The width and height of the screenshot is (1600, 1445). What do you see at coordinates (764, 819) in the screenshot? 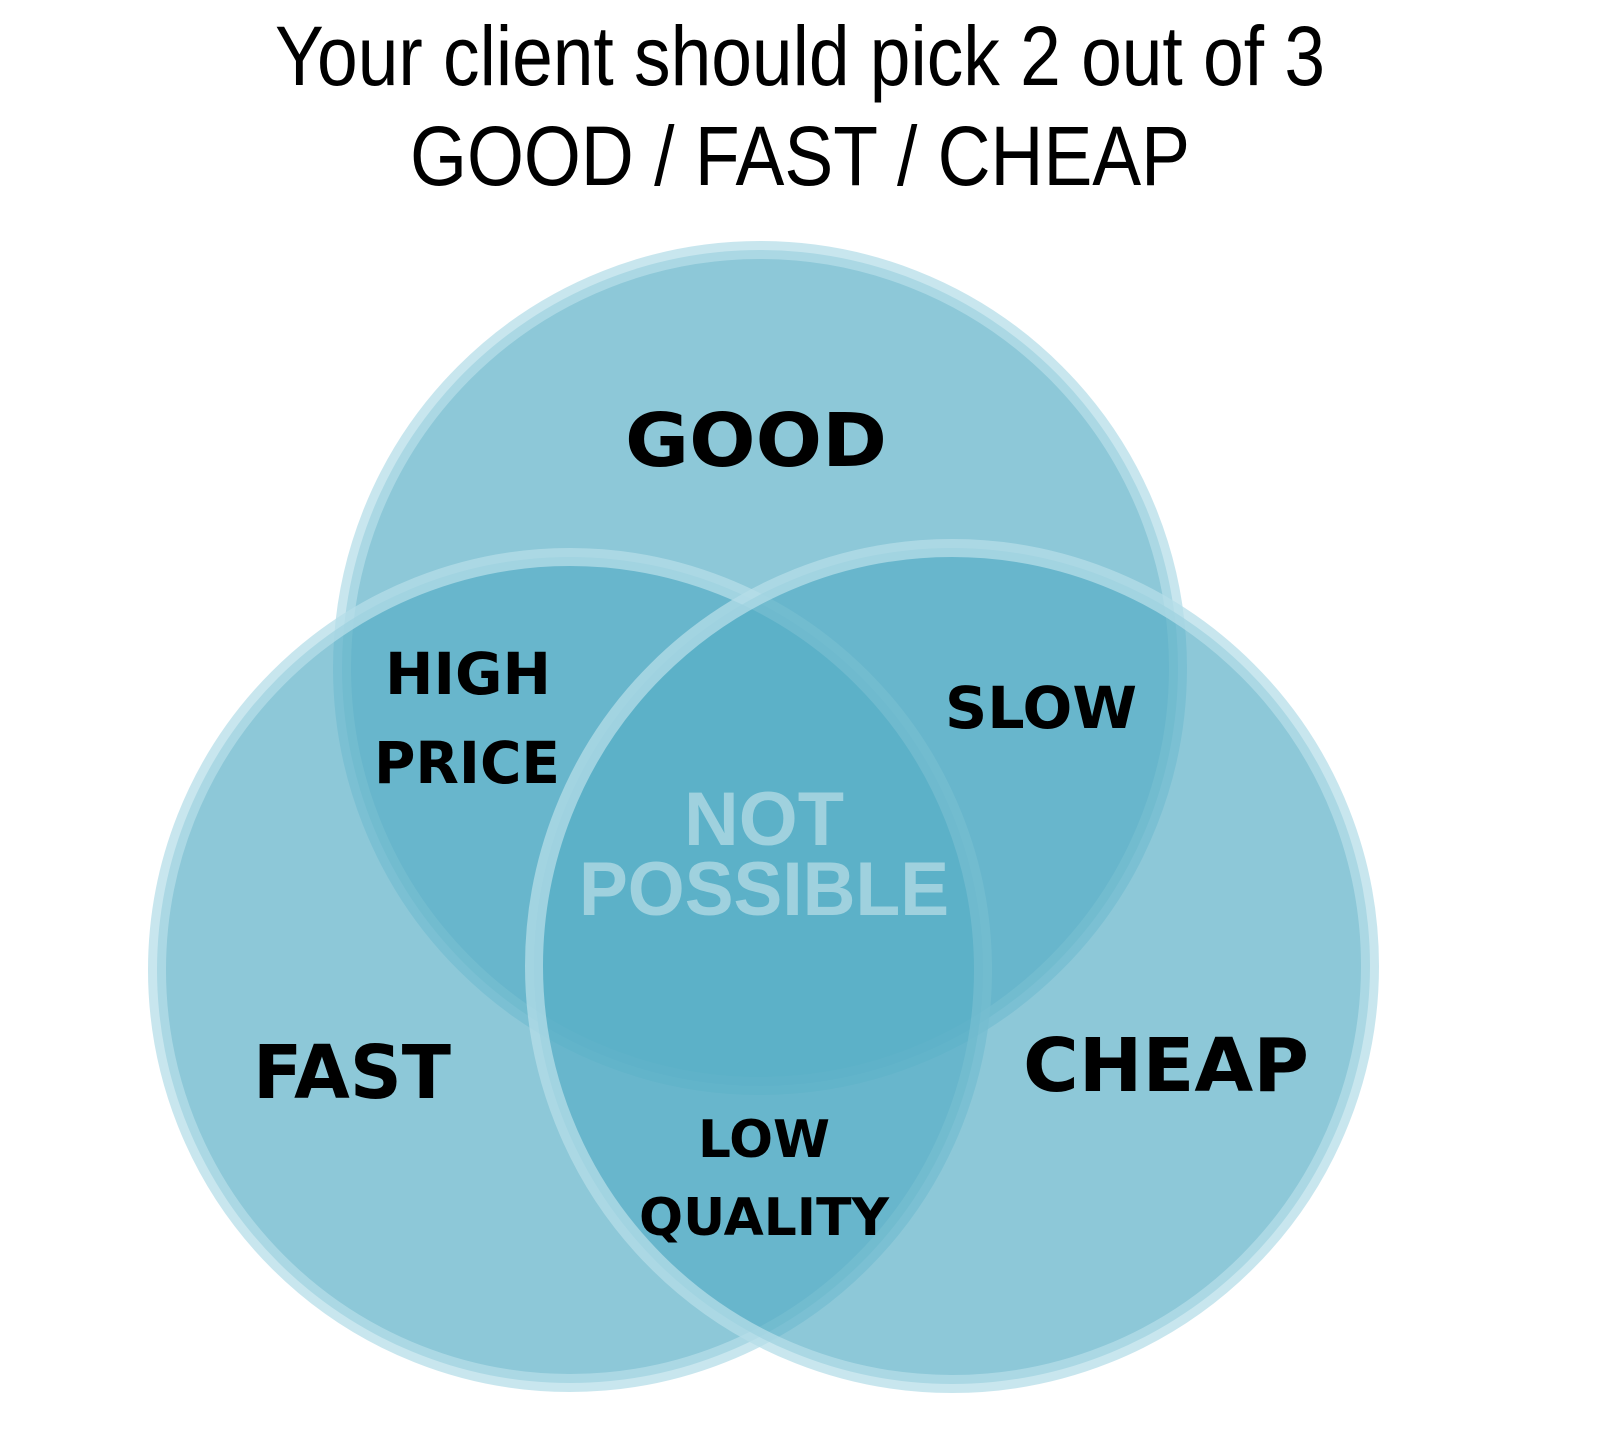
I see `label-not: NOT` at bounding box center [764, 819].